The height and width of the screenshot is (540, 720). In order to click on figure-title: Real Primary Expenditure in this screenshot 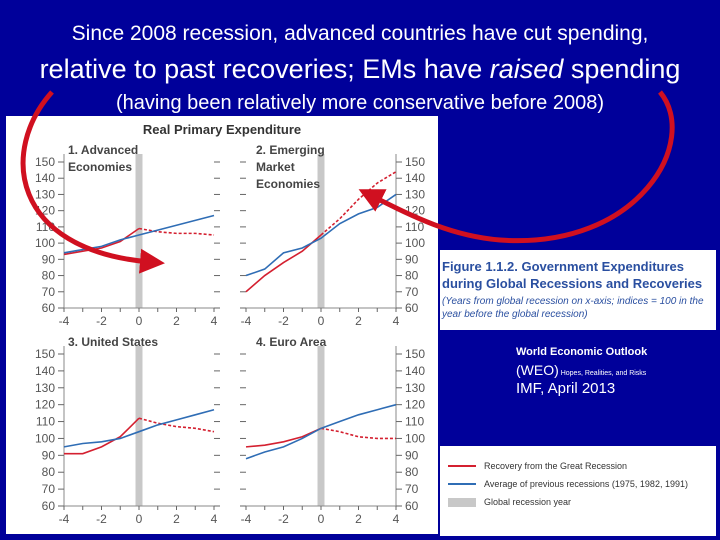, I will do `click(222, 129)`.